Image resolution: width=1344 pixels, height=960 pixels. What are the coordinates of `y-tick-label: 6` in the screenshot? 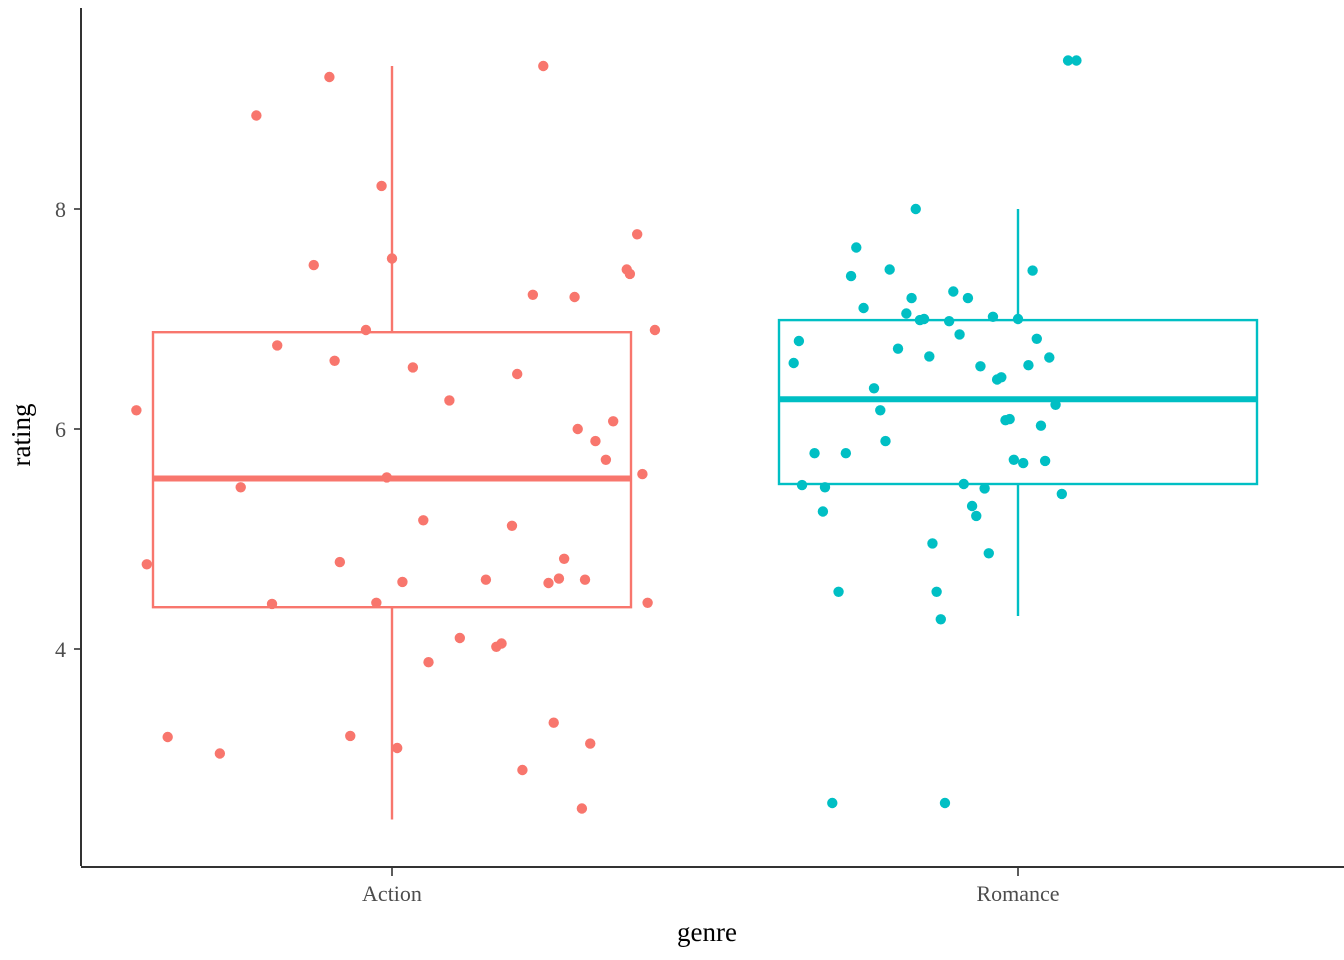 It's located at (60, 429).